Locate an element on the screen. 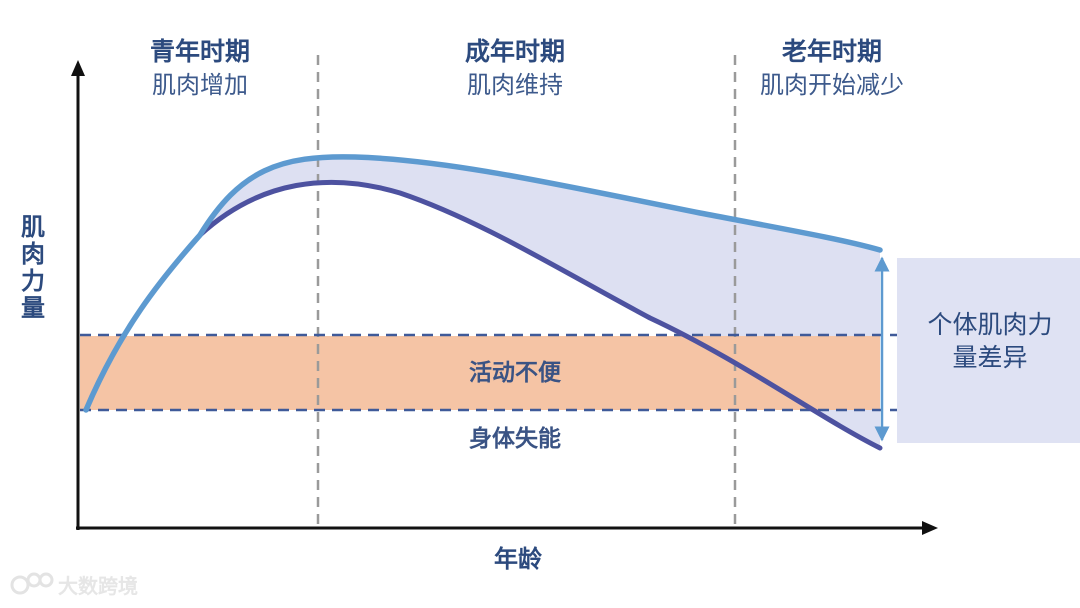  difference-box is located at coordinates (988, 350).